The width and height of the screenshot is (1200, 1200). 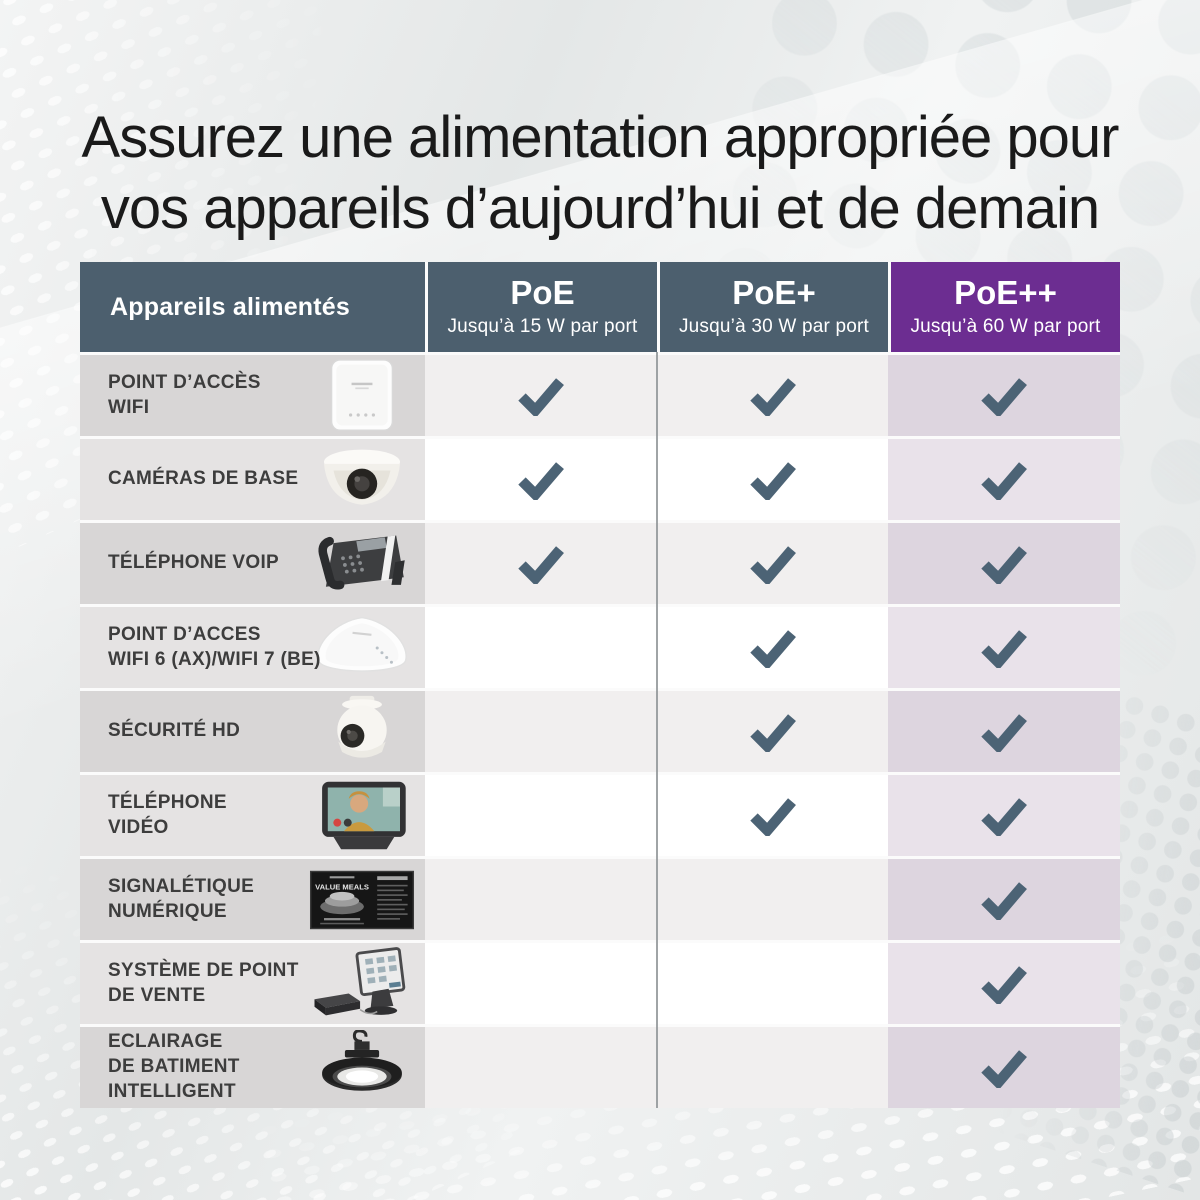 I want to click on poe-subtitle: Jusqu’à 15 W par port, so click(x=542, y=326).